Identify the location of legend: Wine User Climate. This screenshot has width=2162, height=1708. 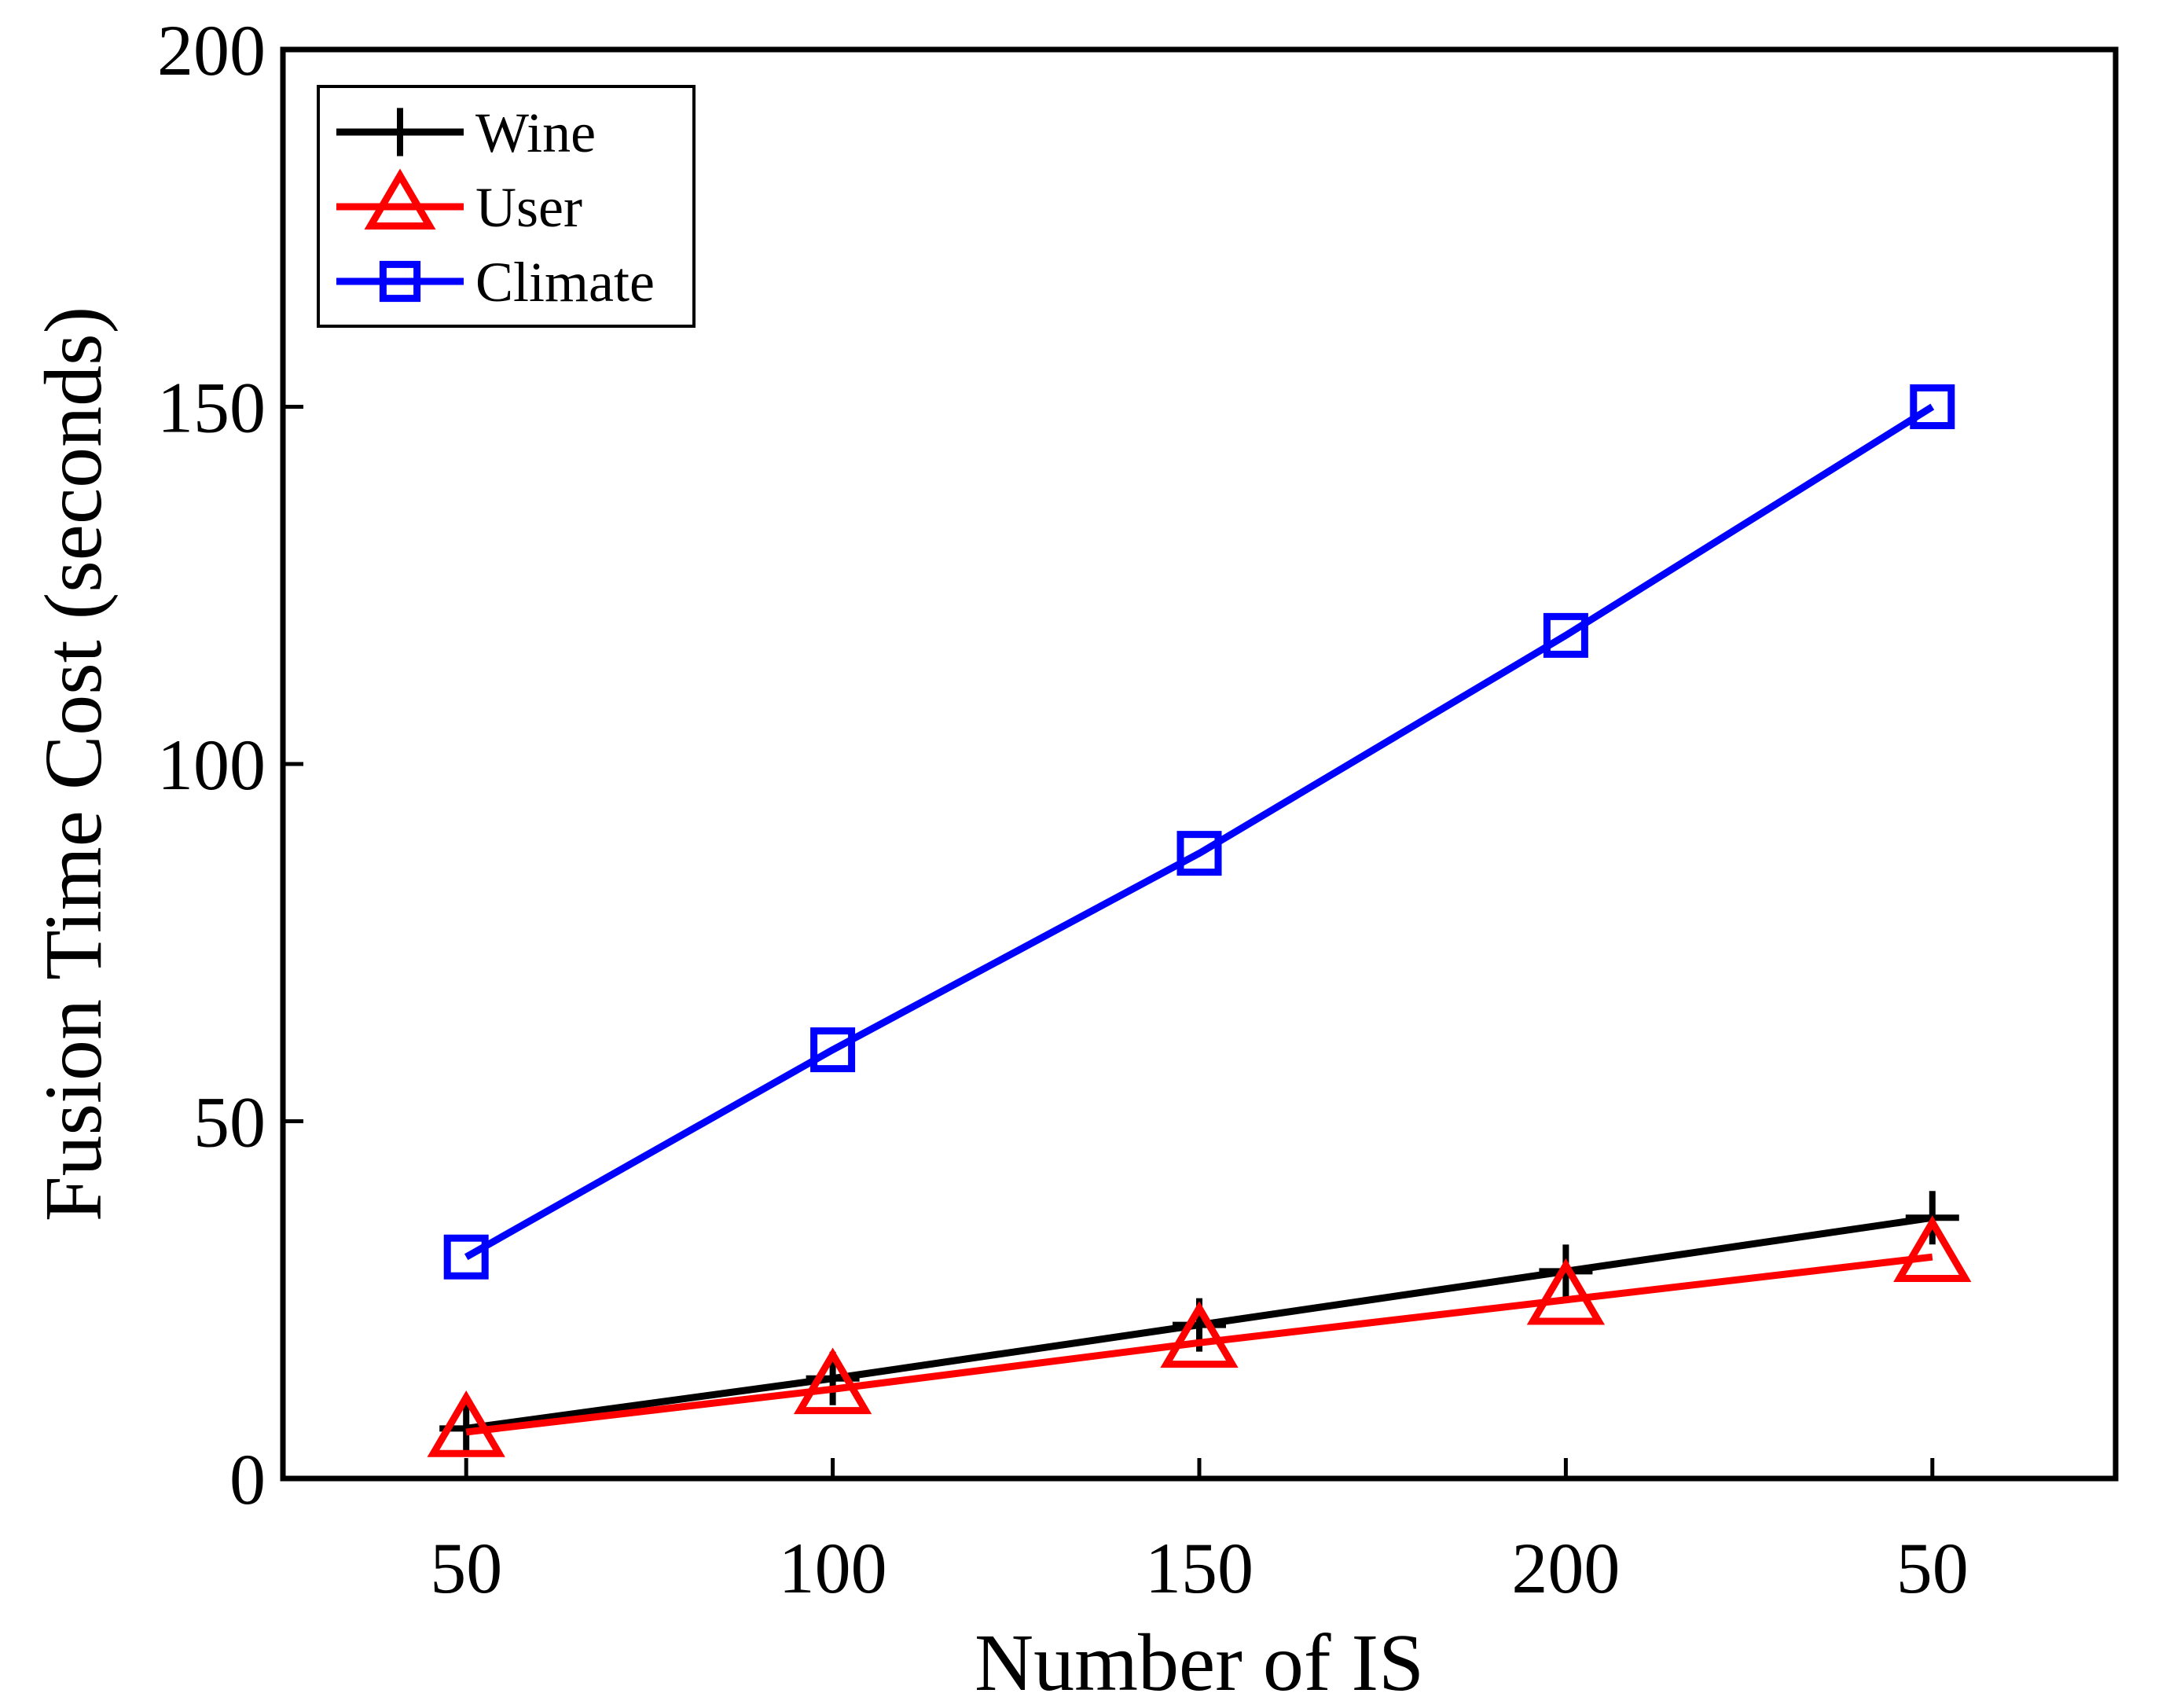
(506, 206).